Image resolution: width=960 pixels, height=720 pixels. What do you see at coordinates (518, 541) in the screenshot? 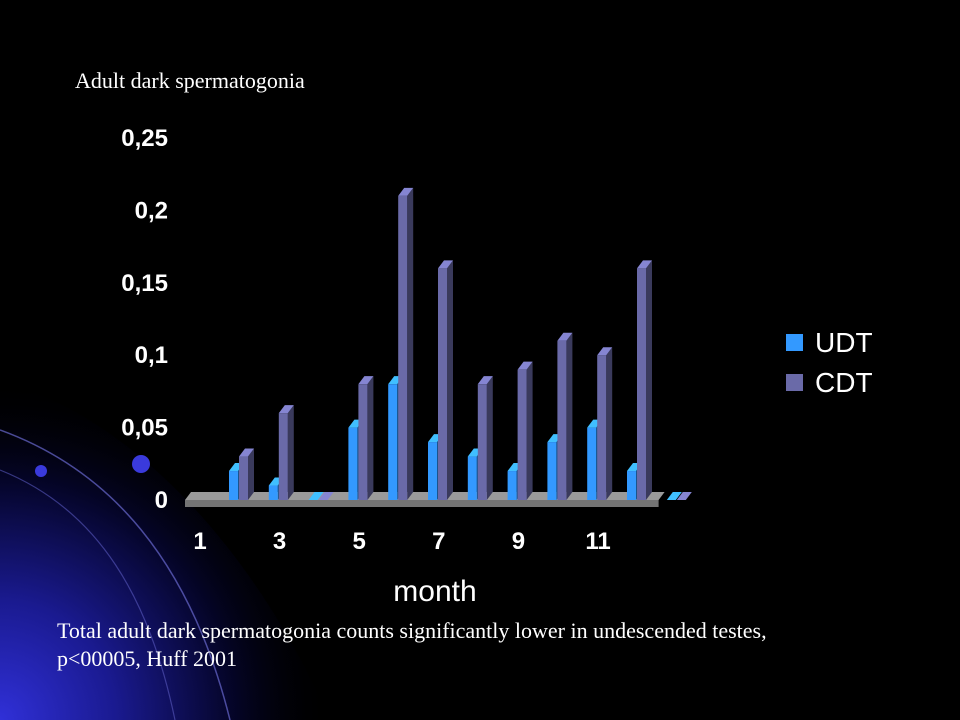
I see `x-tick-label: 9` at bounding box center [518, 541].